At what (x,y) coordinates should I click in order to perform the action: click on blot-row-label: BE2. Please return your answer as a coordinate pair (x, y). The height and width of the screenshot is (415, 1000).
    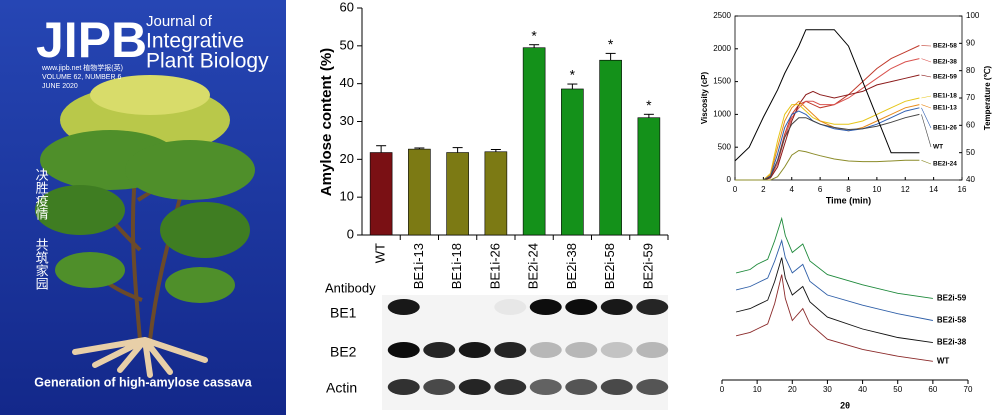
    Looking at the image, I should click on (343, 352).